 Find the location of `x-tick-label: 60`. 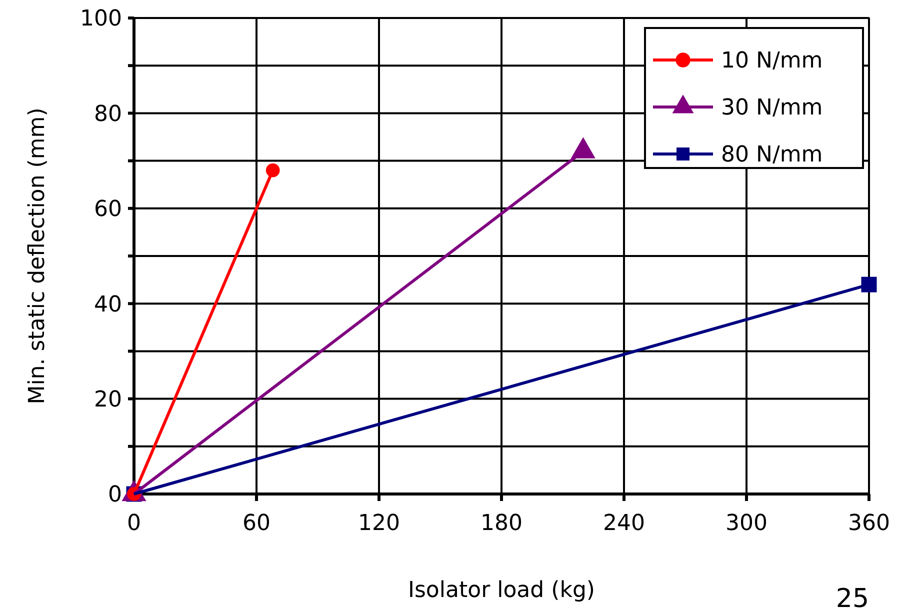

x-tick-label: 60 is located at coordinates (256, 523).